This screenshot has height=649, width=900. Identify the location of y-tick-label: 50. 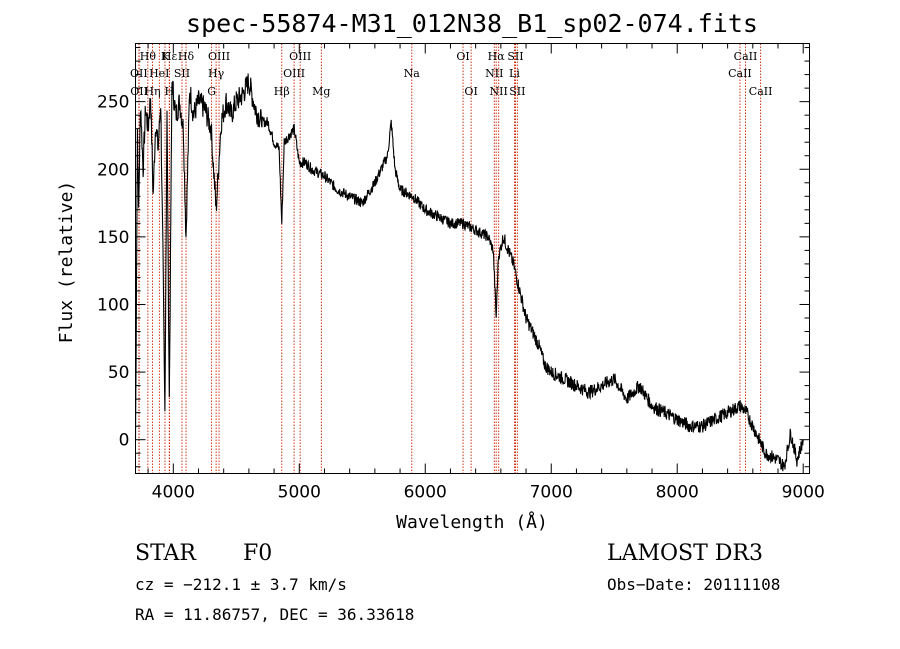
(119, 373).